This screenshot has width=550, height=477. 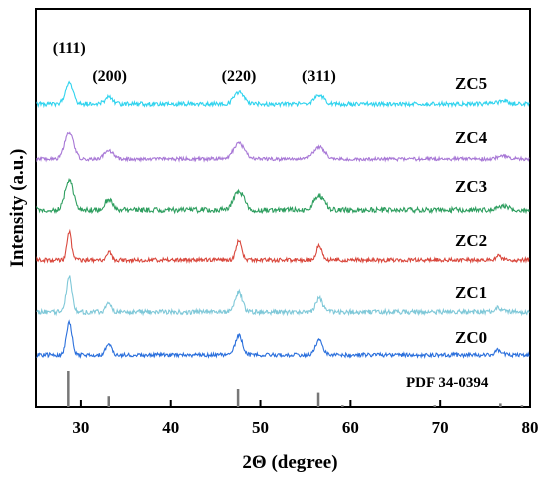 I want to click on series-label-ZC1: ZC1, so click(x=471, y=292).